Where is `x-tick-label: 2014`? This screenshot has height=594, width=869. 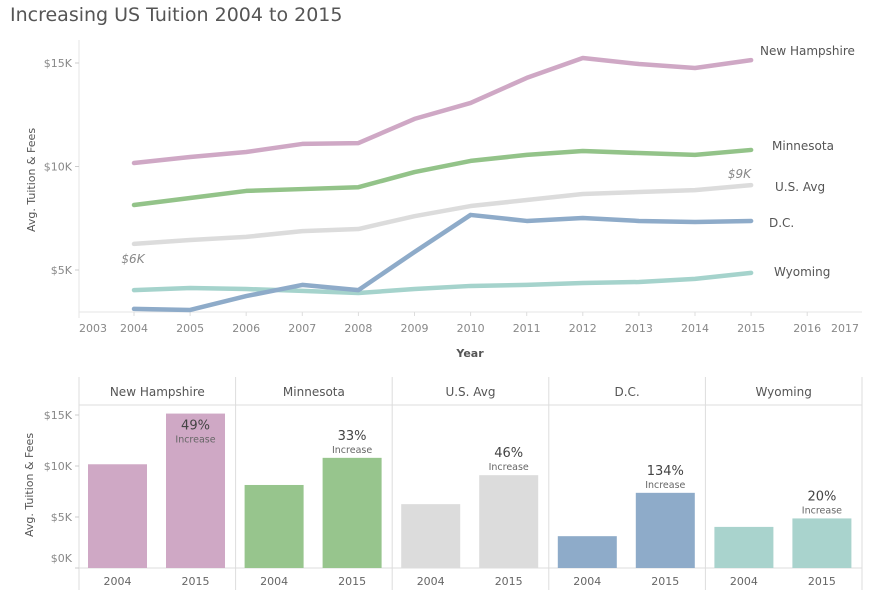 x-tick-label: 2014 is located at coordinates (695, 328).